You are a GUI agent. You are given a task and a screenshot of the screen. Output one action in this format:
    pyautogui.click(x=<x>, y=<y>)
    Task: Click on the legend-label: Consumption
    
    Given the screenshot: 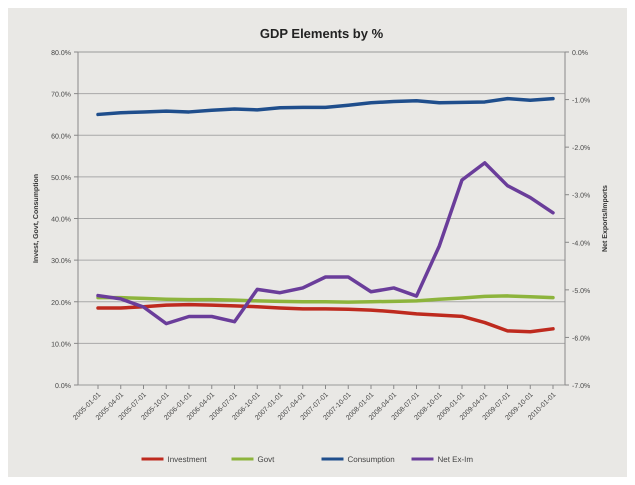 What is the action you would take?
    pyautogui.click(x=371, y=459)
    